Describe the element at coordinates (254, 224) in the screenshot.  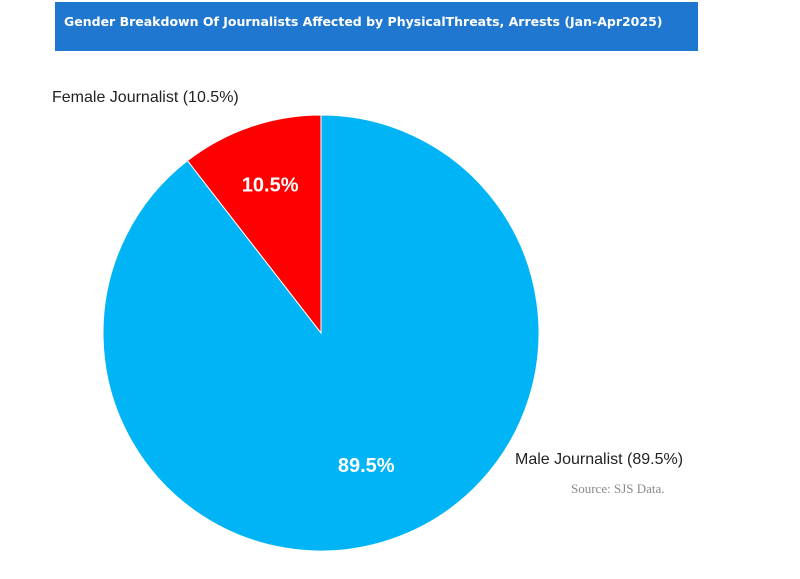
I see `pie-slice-female` at that location.